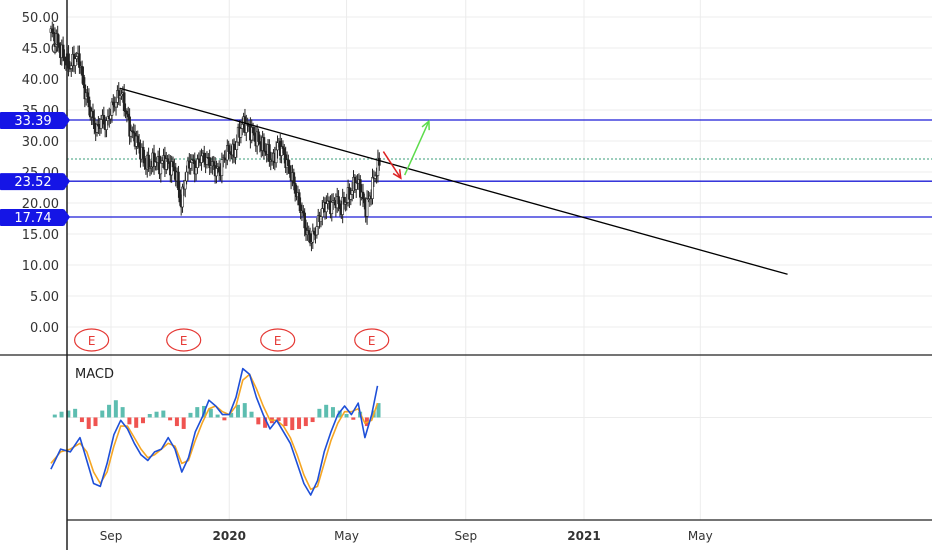 The width and height of the screenshot is (932, 554). I want to click on down-arrow-line, so click(392, 165).